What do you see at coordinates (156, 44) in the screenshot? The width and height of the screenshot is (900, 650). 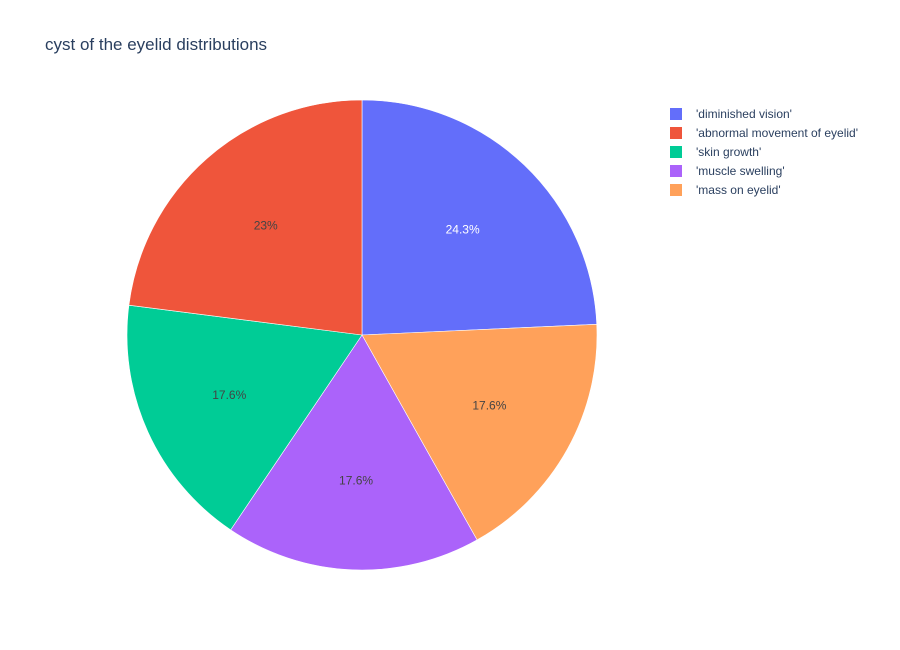 I see `chart-title: cyst of the eyelid distributions` at bounding box center [156, 44].